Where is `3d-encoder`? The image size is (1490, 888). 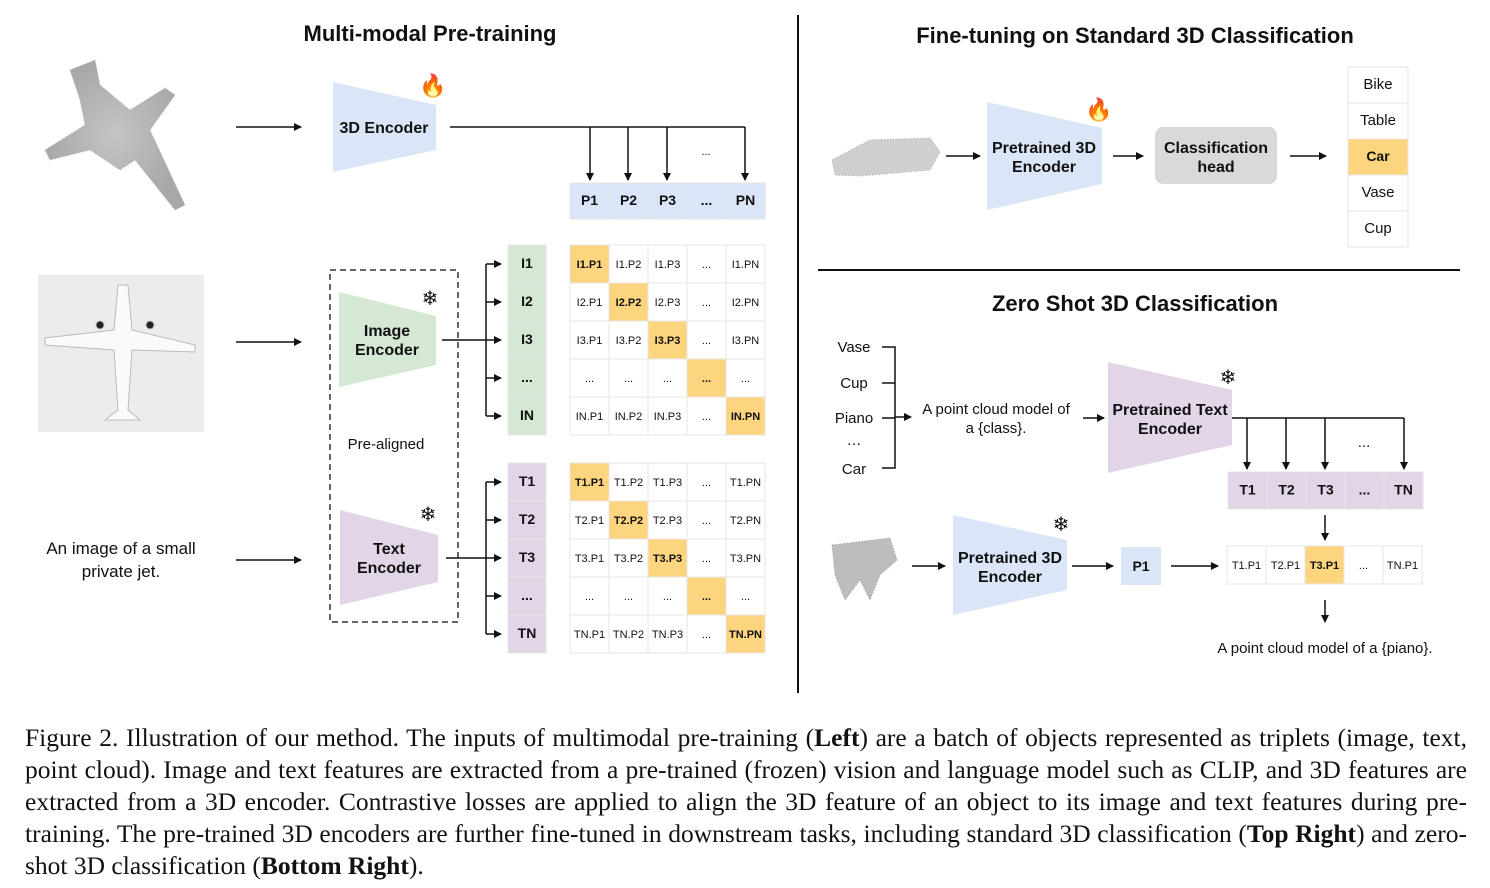 3d-encoder is located at coordinates (384, 127).